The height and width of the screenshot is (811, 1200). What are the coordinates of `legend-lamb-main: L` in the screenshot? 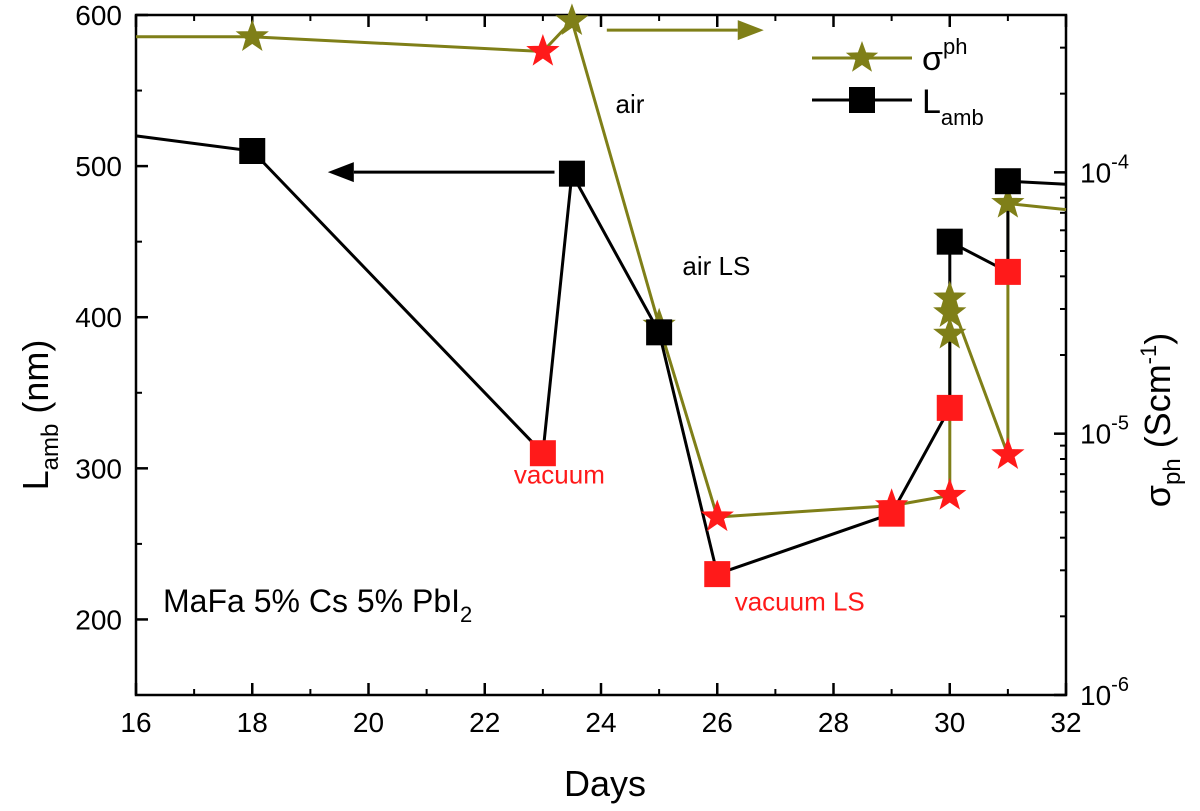 It's located at (931, 102).